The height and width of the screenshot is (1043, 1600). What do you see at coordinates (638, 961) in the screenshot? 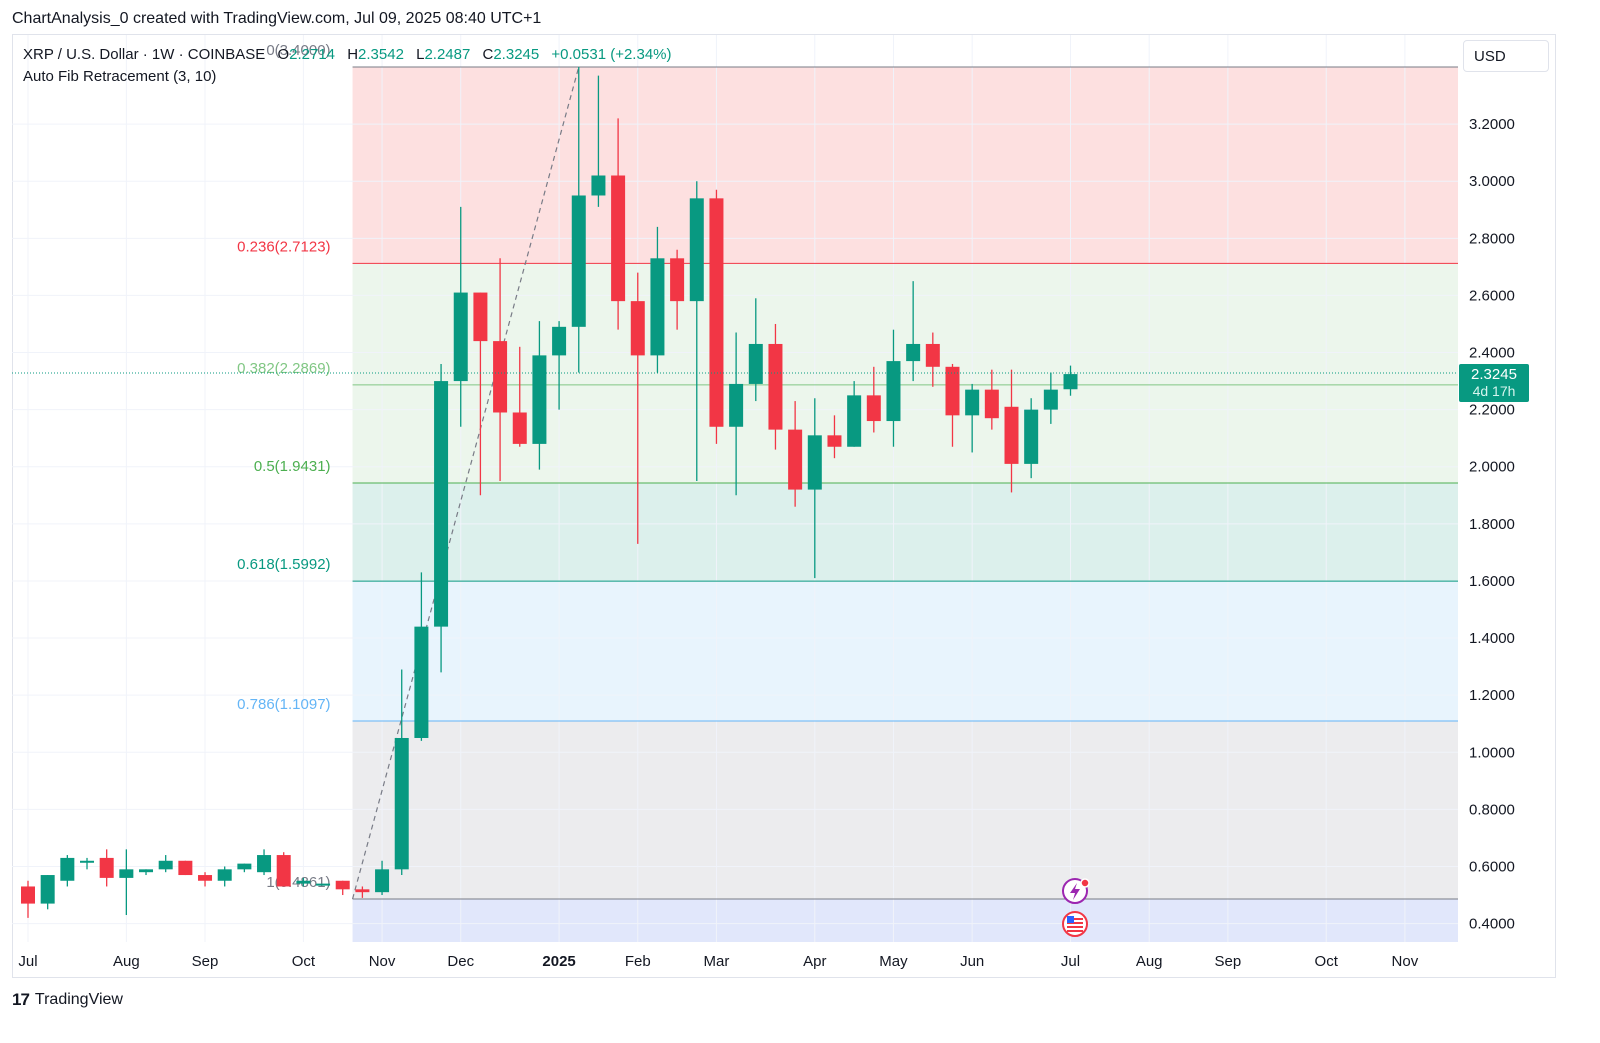
I see `time-tick-label: Feb` at bounding box center [638, 961].